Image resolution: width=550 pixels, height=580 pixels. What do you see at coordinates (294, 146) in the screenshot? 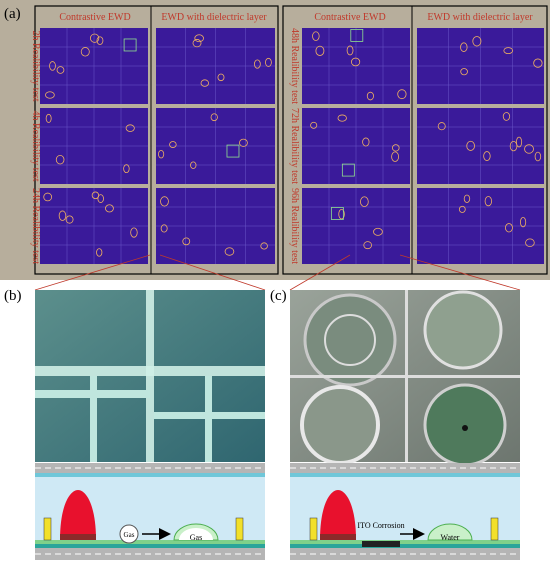
I see `row-label: 72h Realibility test` at bounding box center [294, 146].